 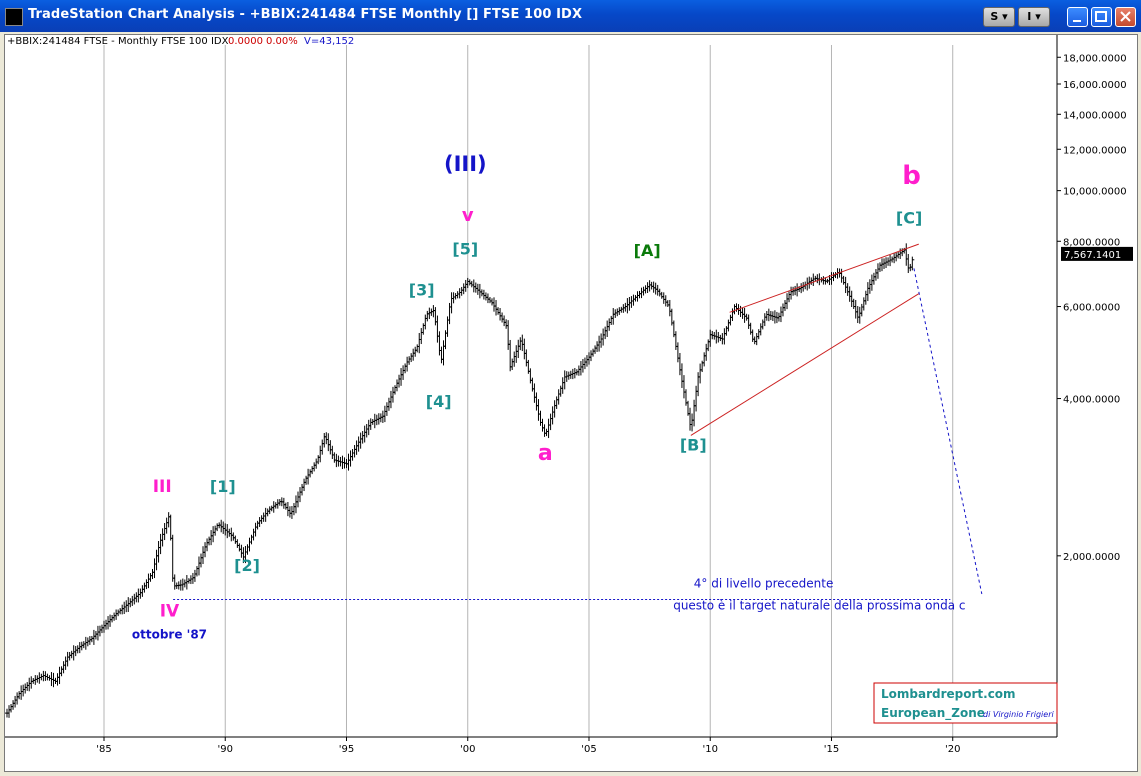 What do you see at coordinates (346, 749) in the screenshot?
I see `x-tick-label: '95` at bounding box center [346, 749].